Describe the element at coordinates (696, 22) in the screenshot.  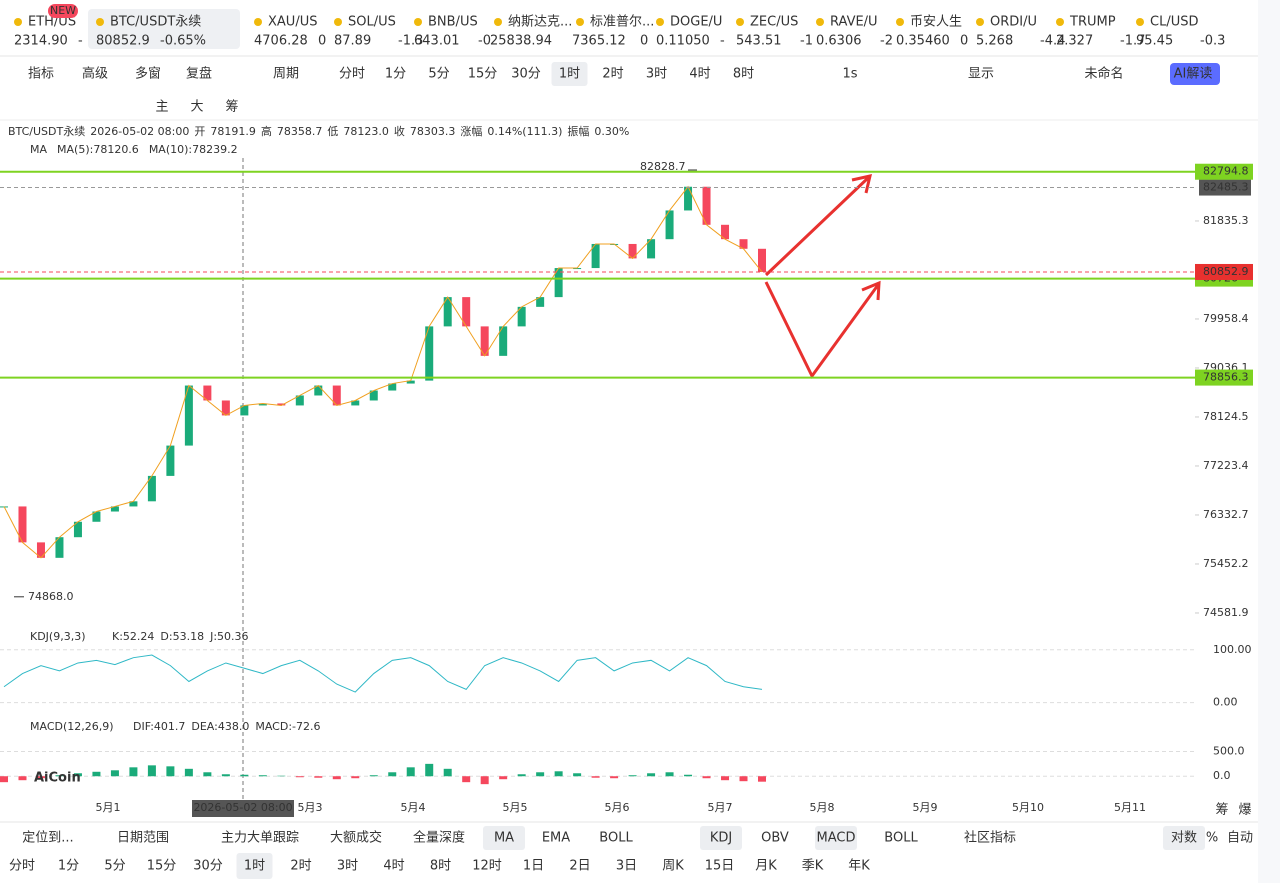
I see `ticker-symbol: DOGE/U` at that location.